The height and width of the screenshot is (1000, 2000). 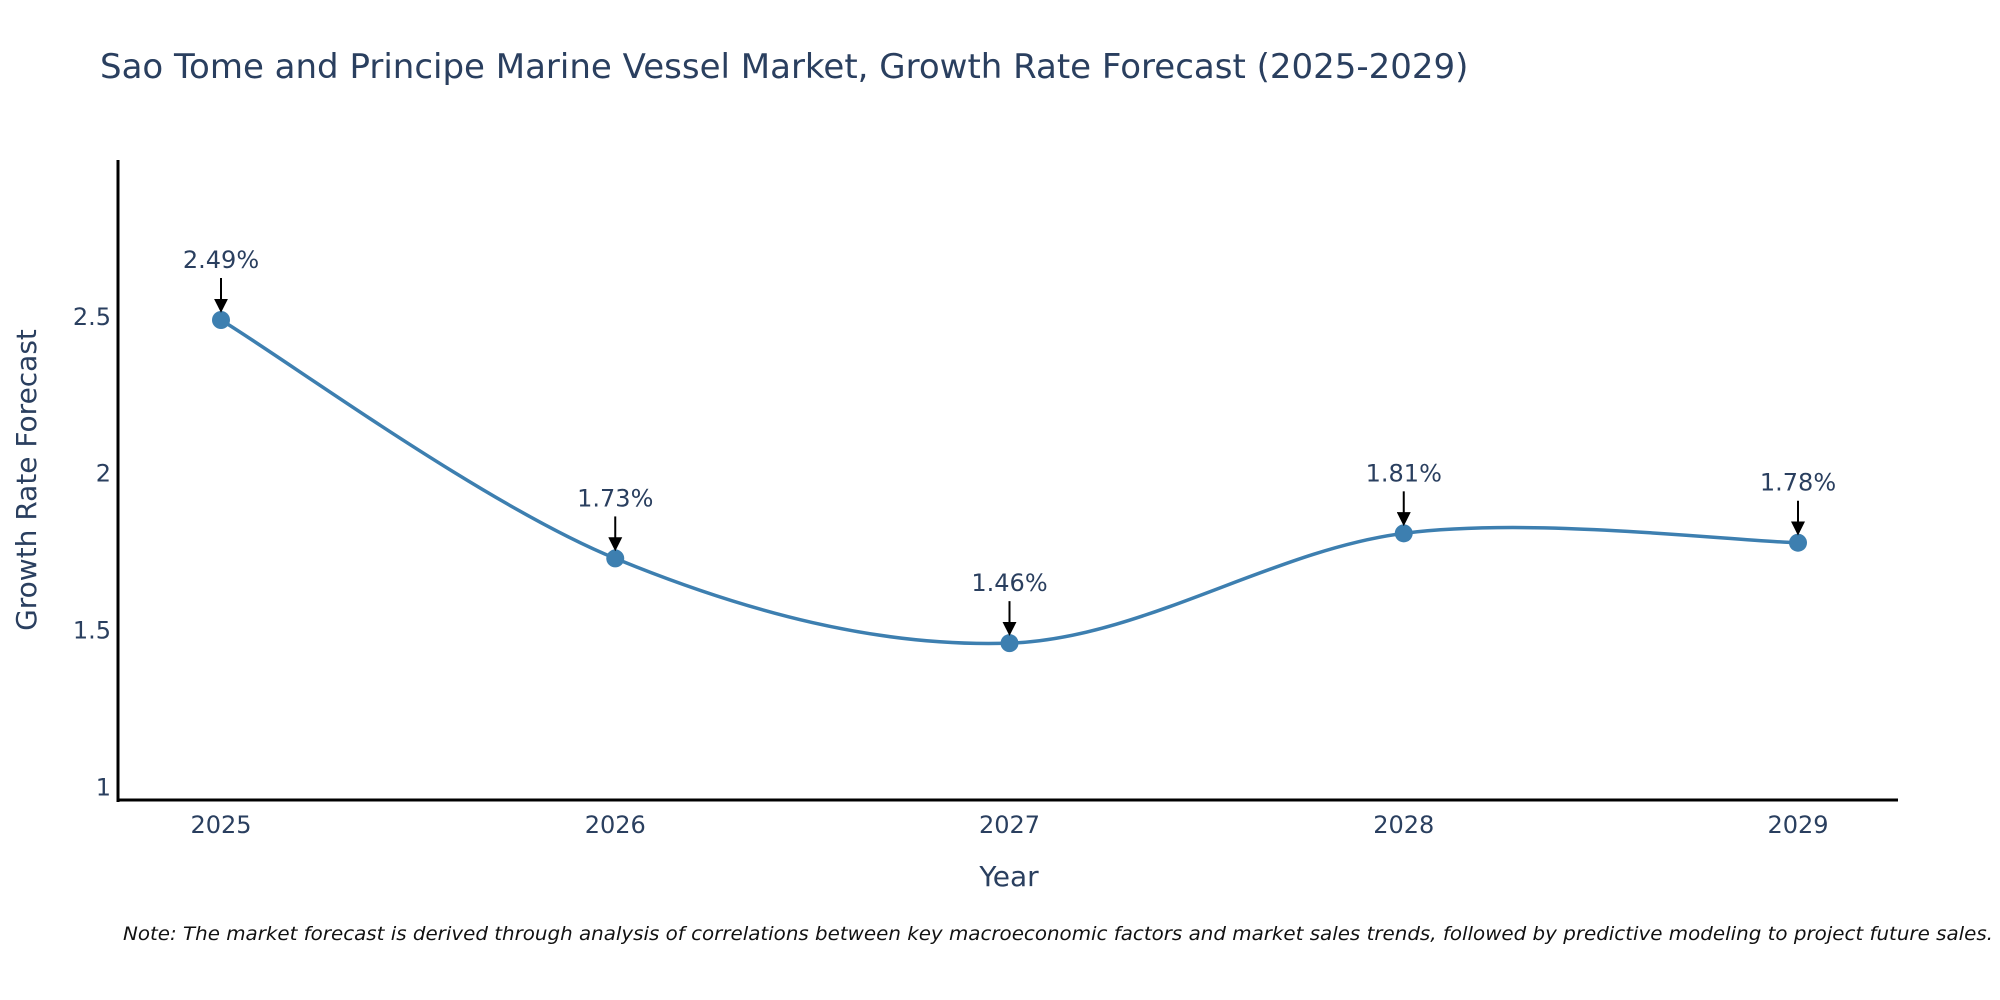 What do you see at coordinates (92, 631) in the screenshot?
I see `y-tick-label: 1.5` at bounding box center [92, 631].